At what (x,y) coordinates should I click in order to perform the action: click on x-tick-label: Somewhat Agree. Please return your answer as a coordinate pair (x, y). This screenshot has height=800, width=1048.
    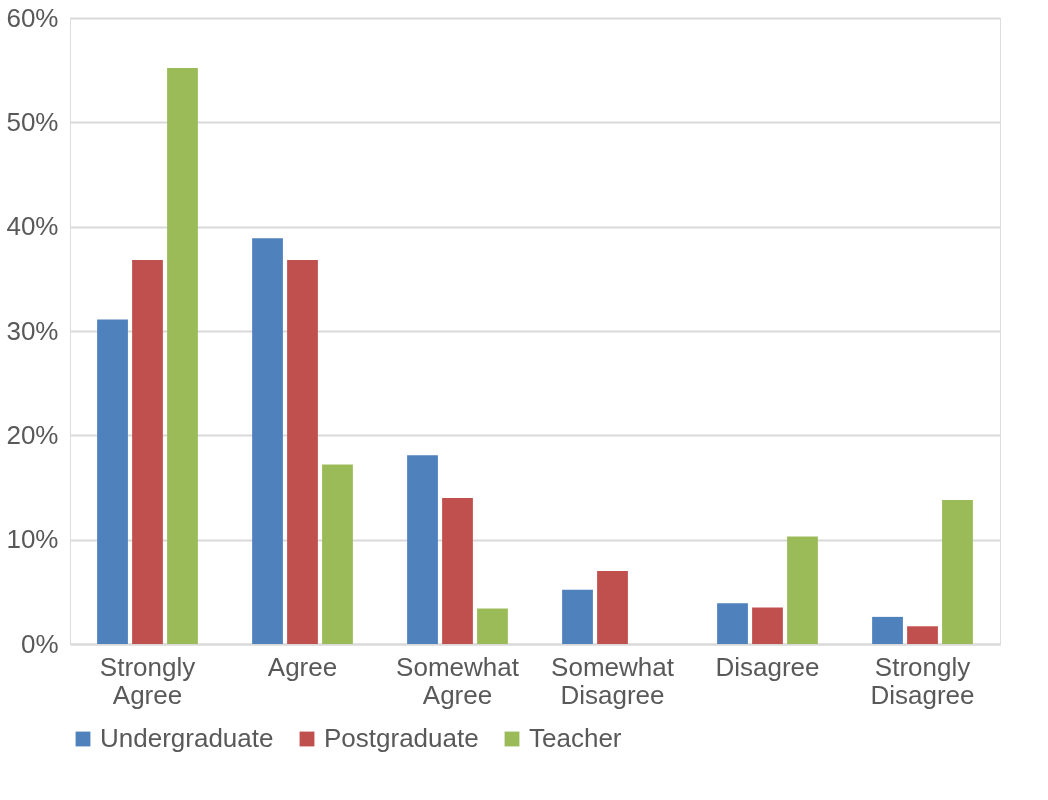
    Looking at the image, I should click on (458, 680).